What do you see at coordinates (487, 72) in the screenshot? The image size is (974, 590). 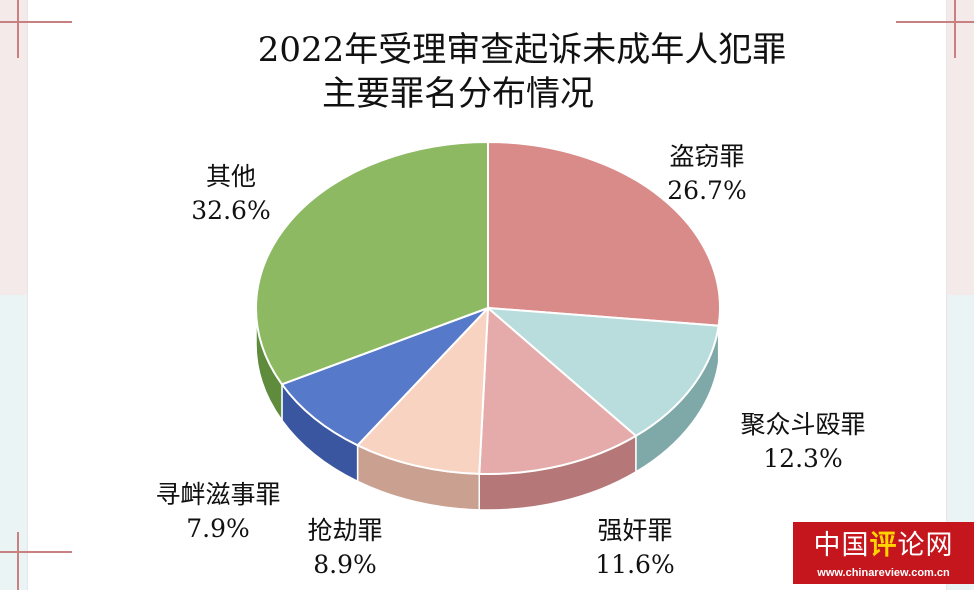 I see `chart-title-block: 2022年受理审查起诉未成年人犯罪 主要罪名分布情况` at bounding box center [487, 72].